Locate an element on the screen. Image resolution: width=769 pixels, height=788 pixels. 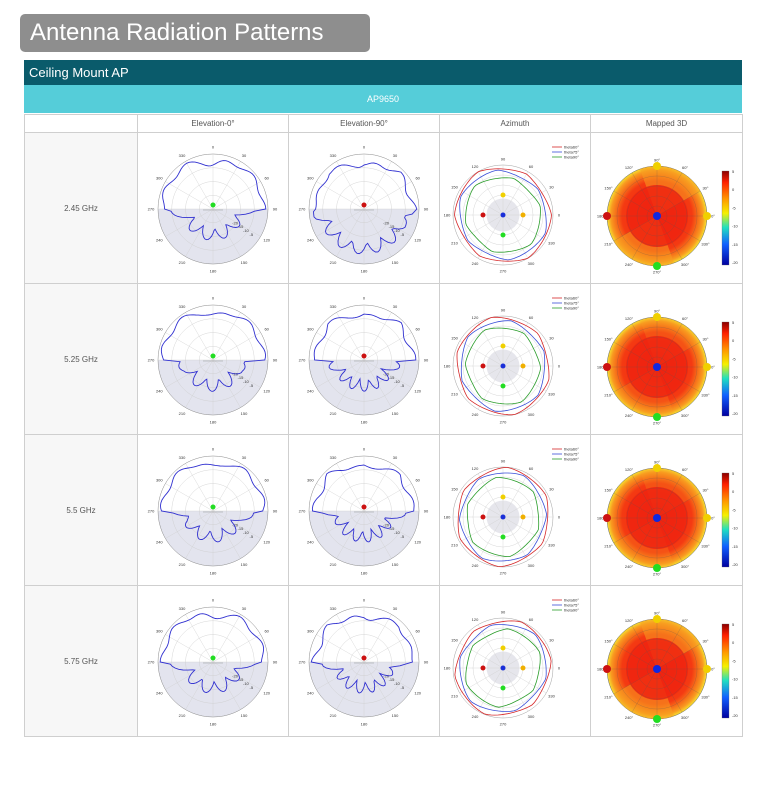
ring-tick-label: -15 is located at coordinates (241, 679).